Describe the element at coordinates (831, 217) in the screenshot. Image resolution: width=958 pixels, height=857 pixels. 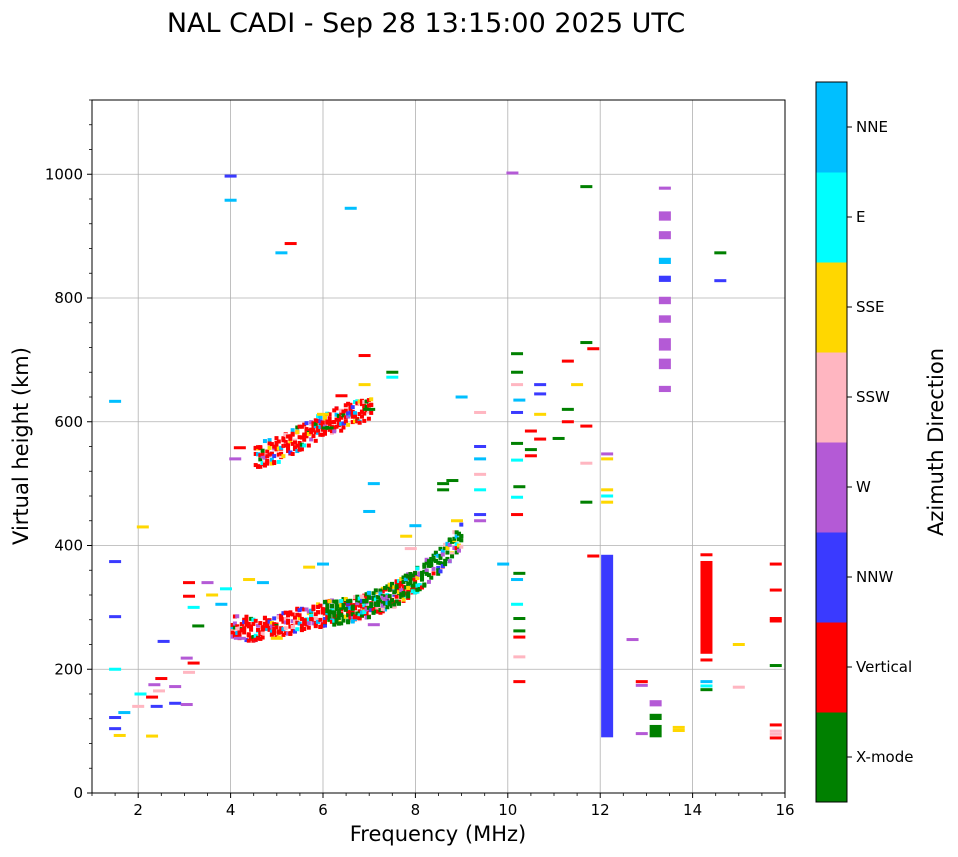
I see `colorbar-swatch` at that location.